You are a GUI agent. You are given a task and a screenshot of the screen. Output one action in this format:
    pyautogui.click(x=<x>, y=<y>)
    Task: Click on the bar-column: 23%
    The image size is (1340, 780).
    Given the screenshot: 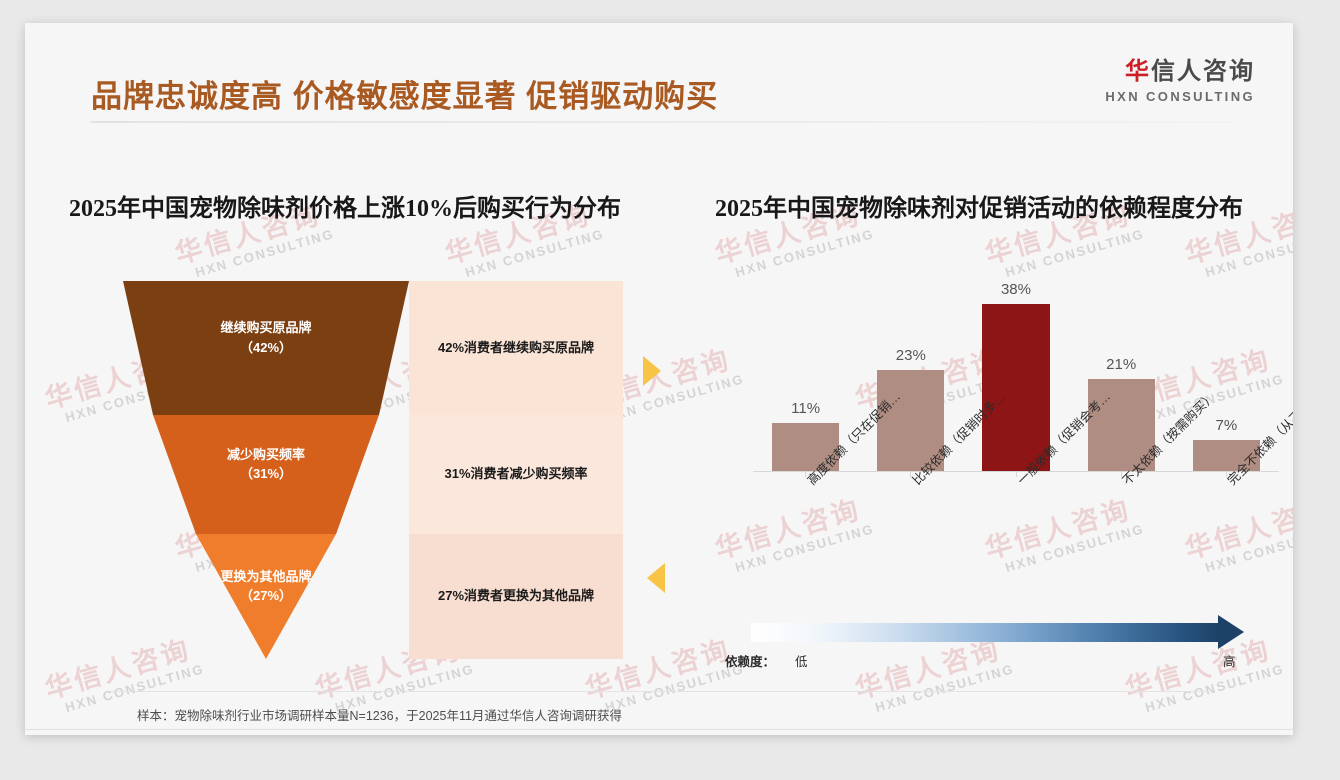 What is the action you would take?
    pyautogui.click(x=910, y=372)
    